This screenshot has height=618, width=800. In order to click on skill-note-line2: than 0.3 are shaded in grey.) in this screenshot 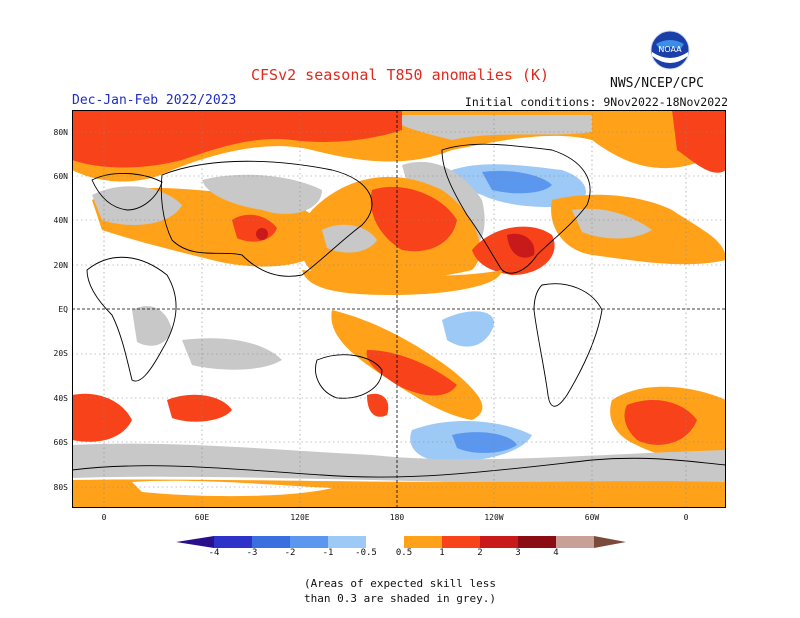, I will do `click(400, 598)`.